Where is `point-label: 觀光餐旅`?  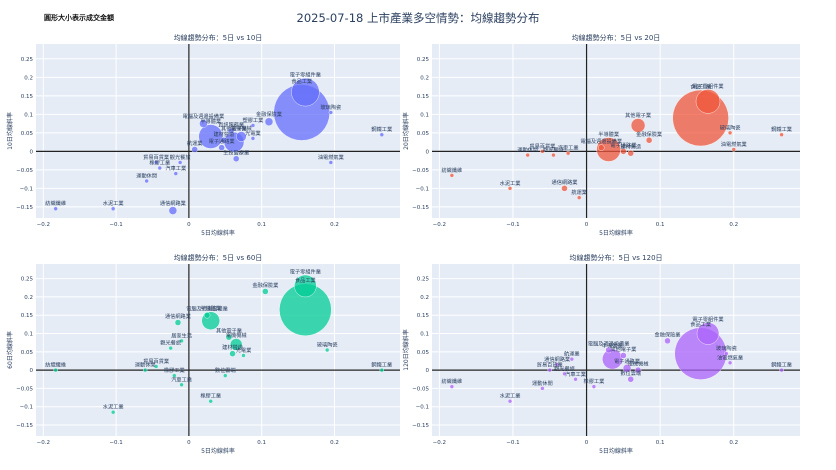
point-label: 觀光餐旅 is located at coordinates (180, 157).